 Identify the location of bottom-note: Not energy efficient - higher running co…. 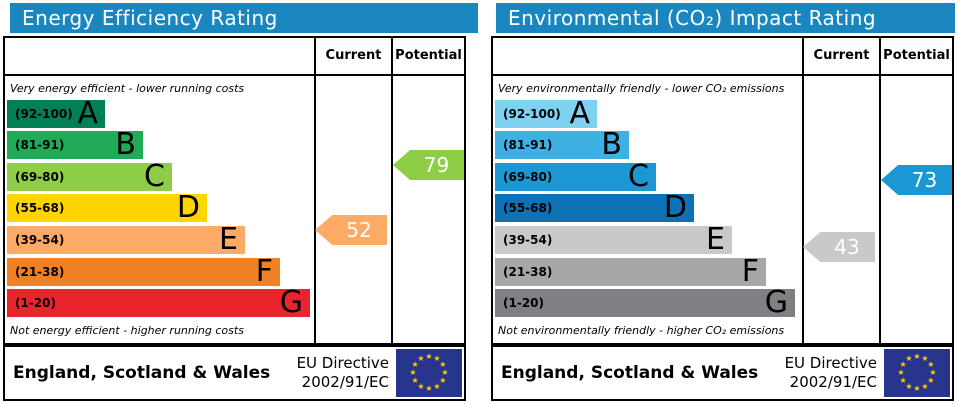
(127, 330).